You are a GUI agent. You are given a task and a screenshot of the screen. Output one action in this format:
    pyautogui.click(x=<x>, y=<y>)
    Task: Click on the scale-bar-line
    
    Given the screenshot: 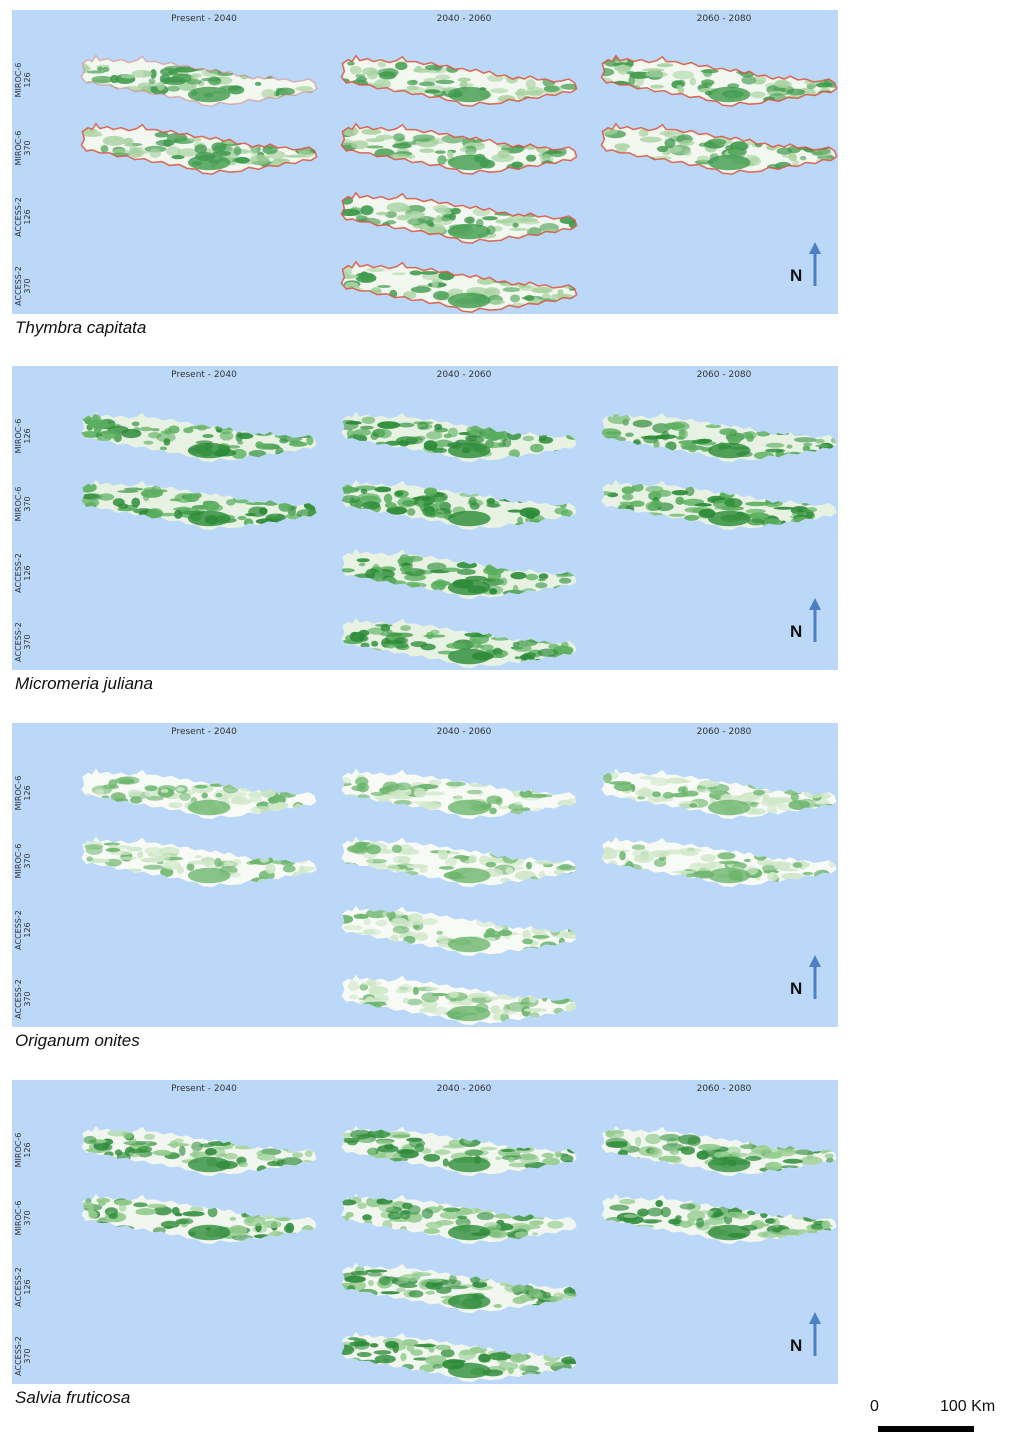 What is the action you would take?
    pyautogui.click(x=926, y=1429)
    